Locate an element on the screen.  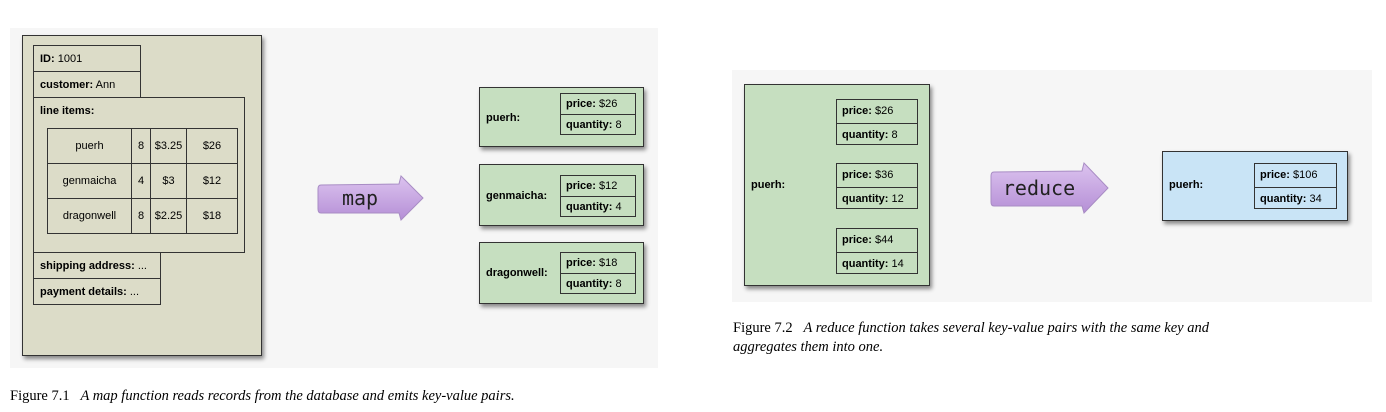
input-value-2: price: $36 quantity: 12 is located at coordinates (877, 186).